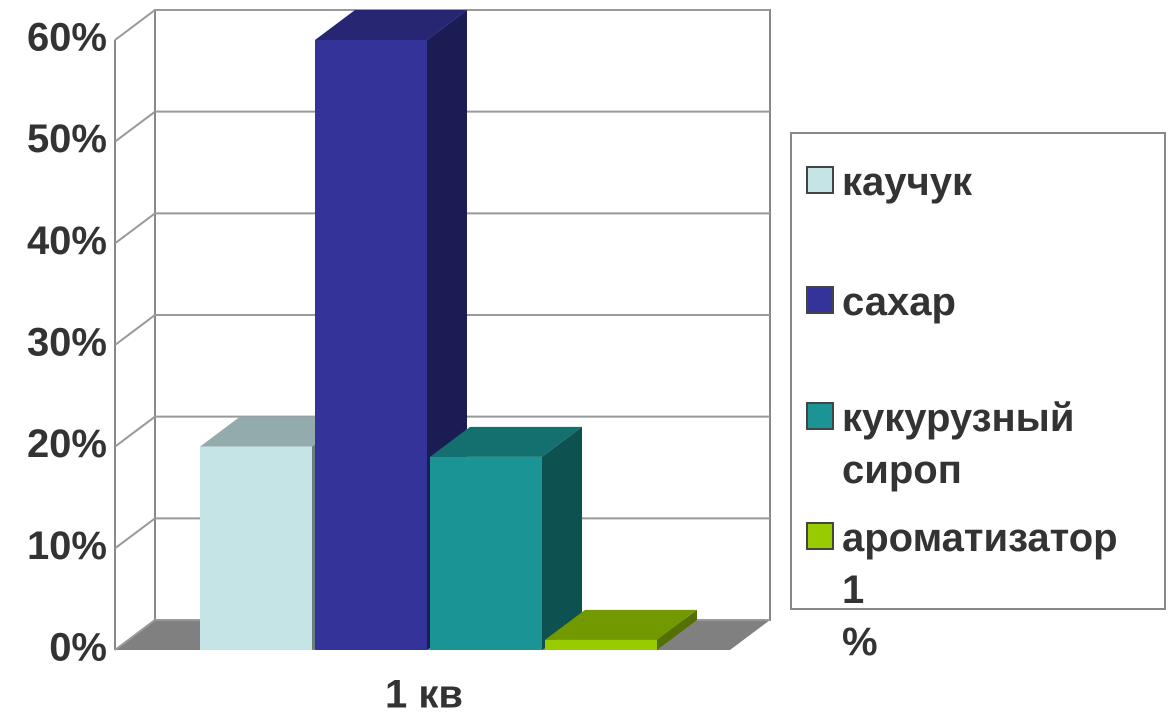 This screenshot has height=718, width=1170. I want to click on legend-item: кукурузный сироп, so click(974, 444).